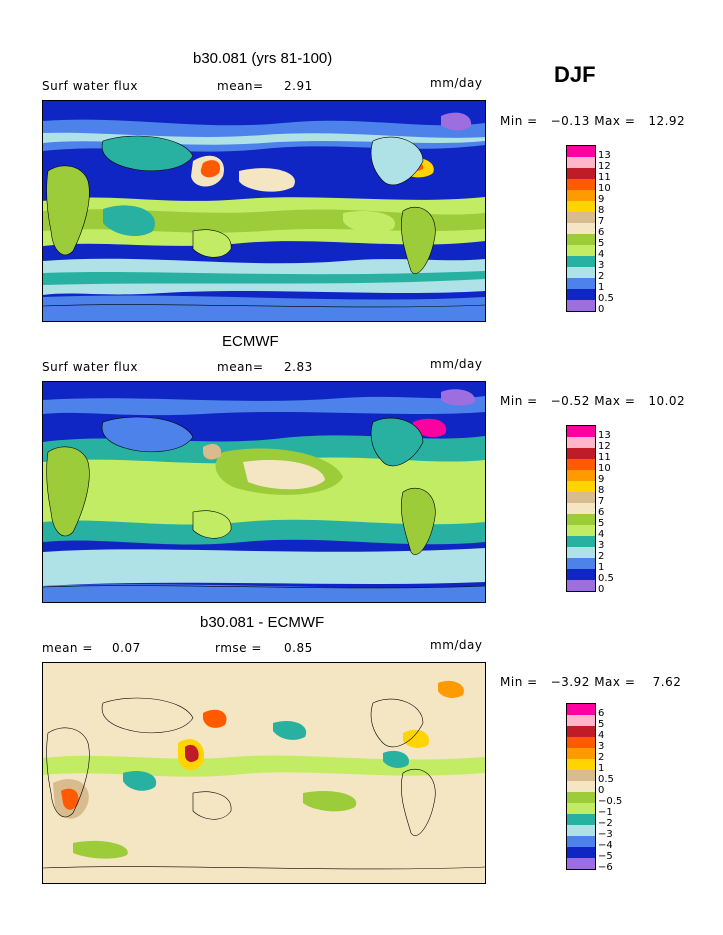  I want to click on panel-3-title: b30.081 - ECMWF, so click(262, 622).